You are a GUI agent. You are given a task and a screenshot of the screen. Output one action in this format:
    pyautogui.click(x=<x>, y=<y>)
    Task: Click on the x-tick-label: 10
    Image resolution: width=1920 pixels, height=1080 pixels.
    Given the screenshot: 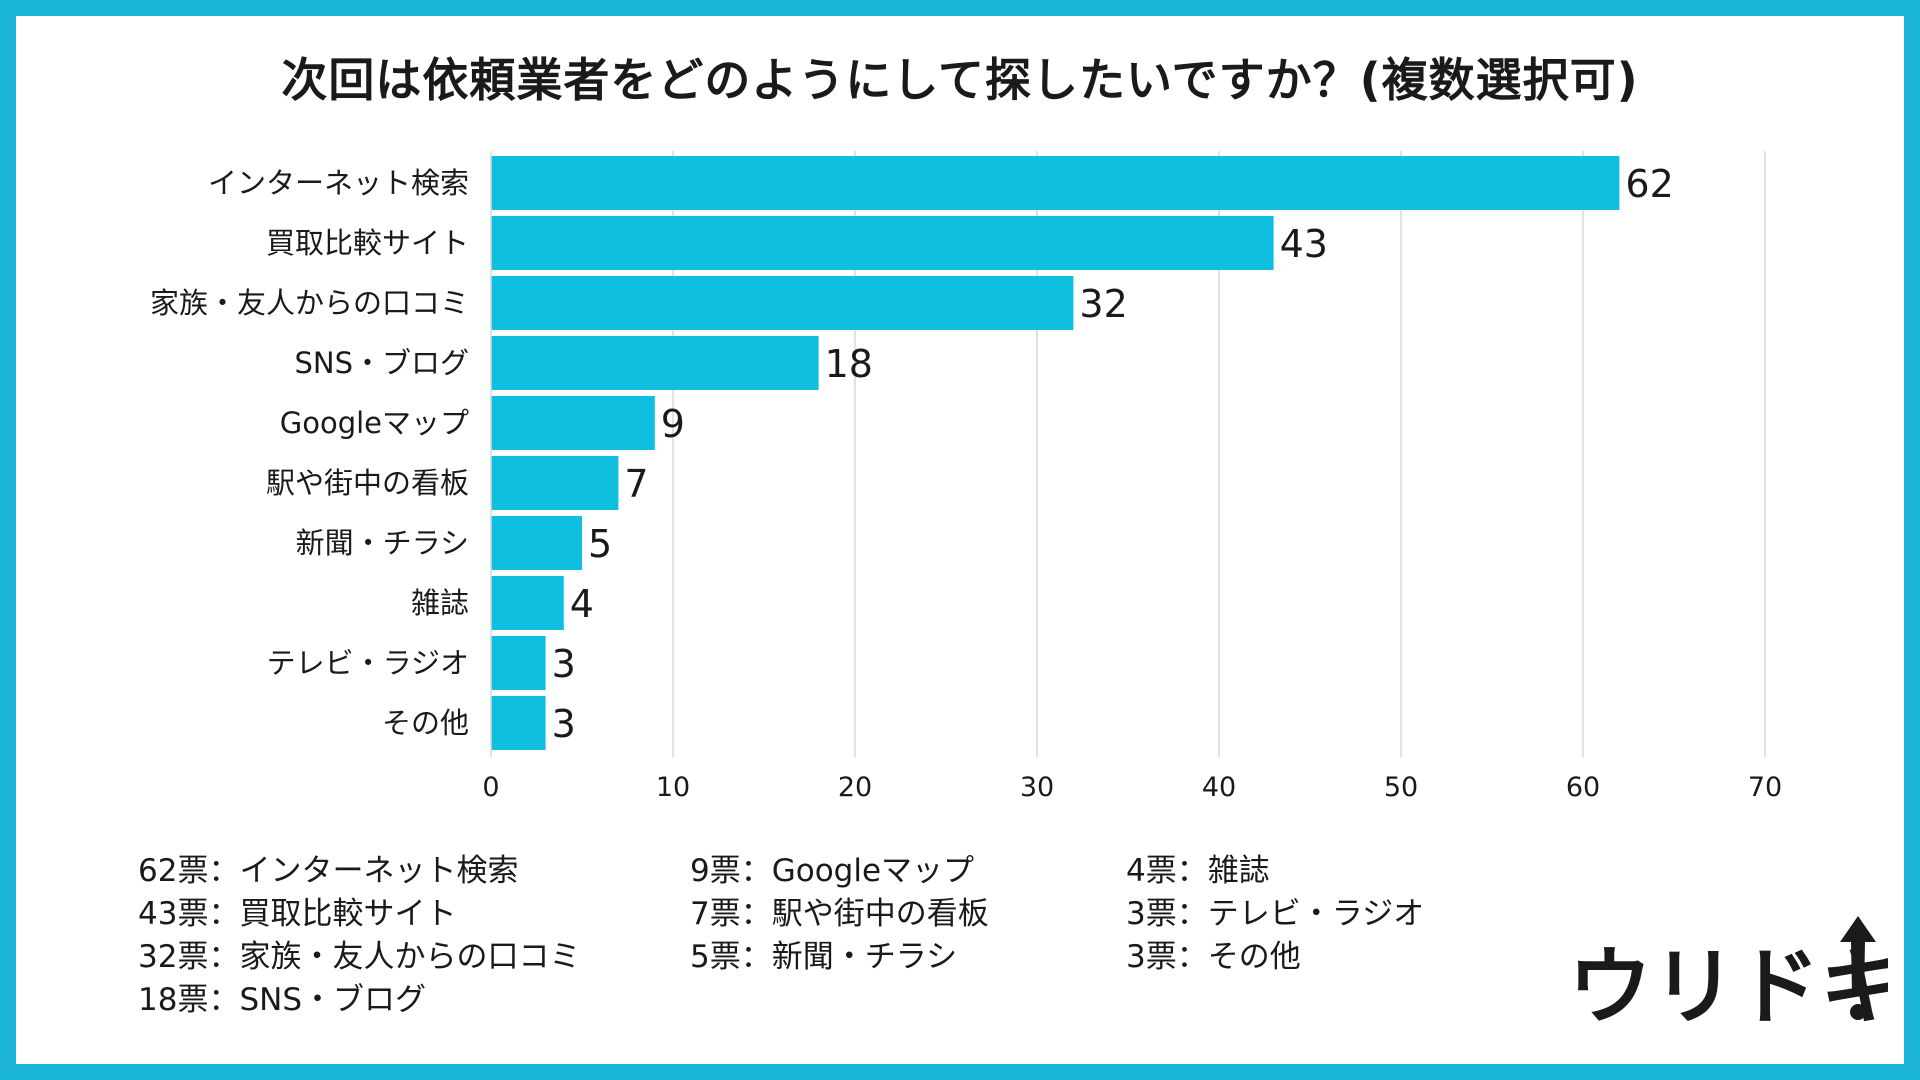 What is the action you would take?
    pyautogui.click(x=673, y=787)
    